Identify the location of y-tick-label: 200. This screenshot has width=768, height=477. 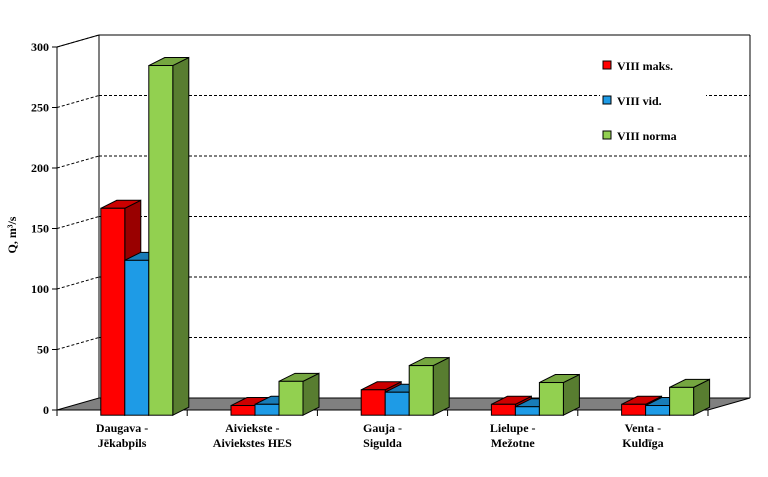
(40, 168).